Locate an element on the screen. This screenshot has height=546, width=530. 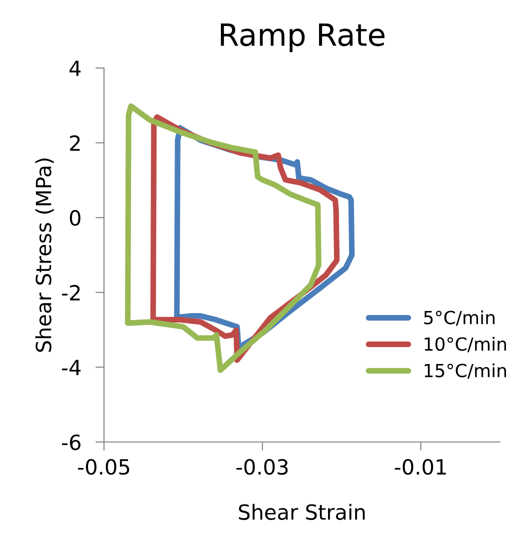
x-tick-label: -0.01 is located at coordinates (420, 467).